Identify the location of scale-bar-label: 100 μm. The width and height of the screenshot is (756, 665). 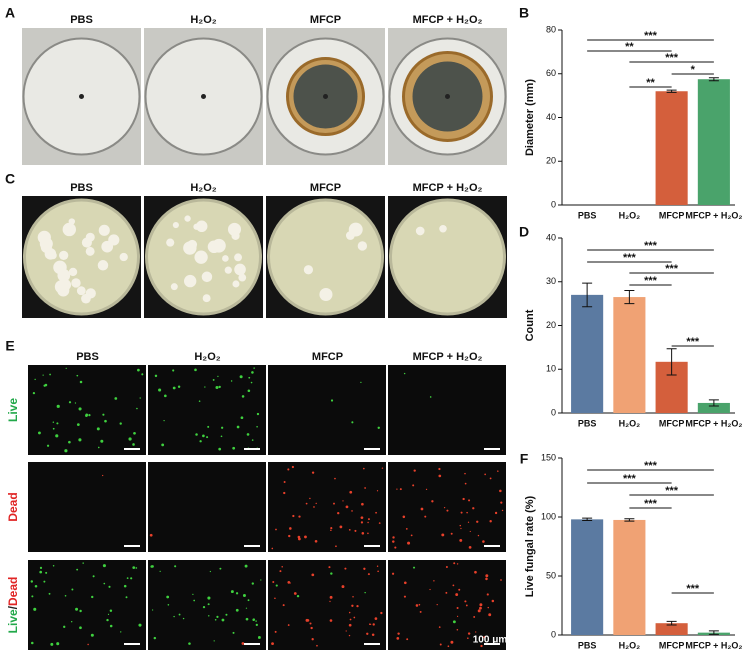
(490, 640).